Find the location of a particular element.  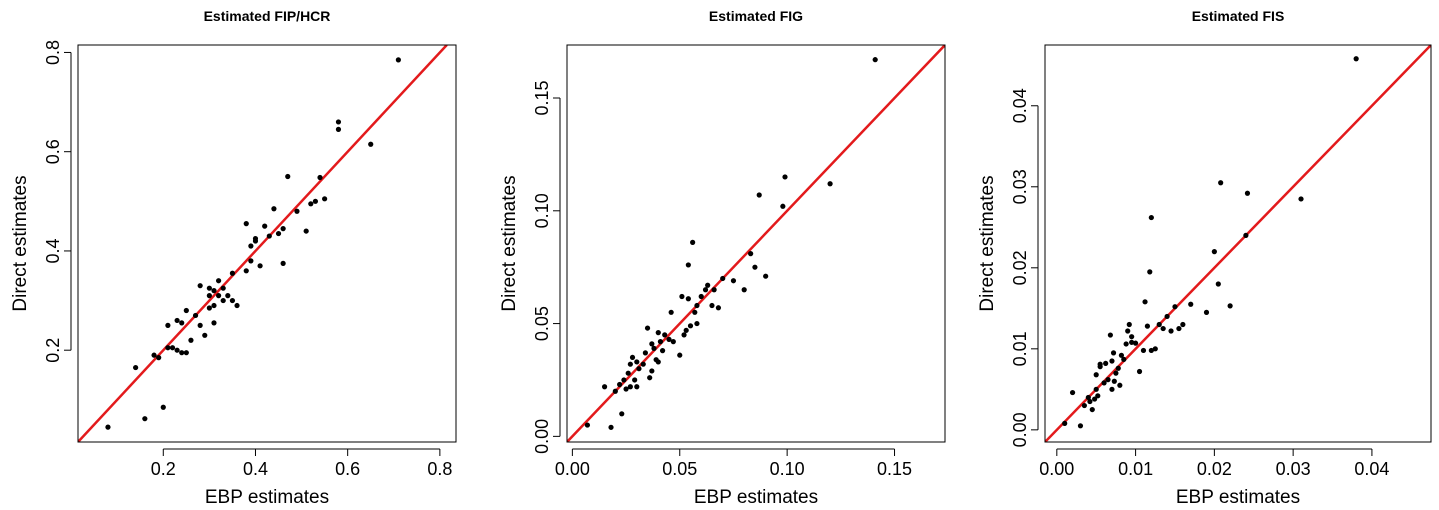

x-axis: 0.00 0.01 0.02 0.03 0.04 is located at coordinates (1214, 463).